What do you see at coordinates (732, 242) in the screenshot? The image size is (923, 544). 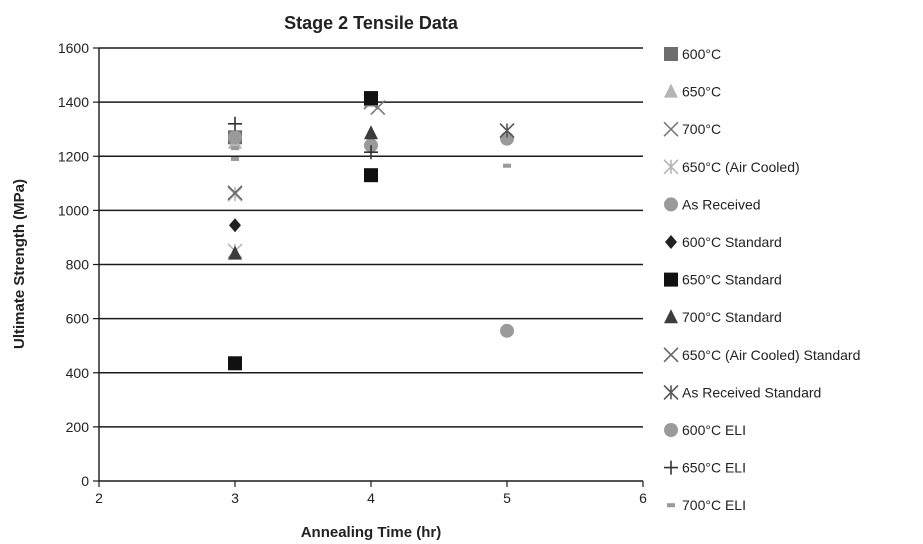 I see `legend-label: 600°C Standard` at bounding box center [732, 242].